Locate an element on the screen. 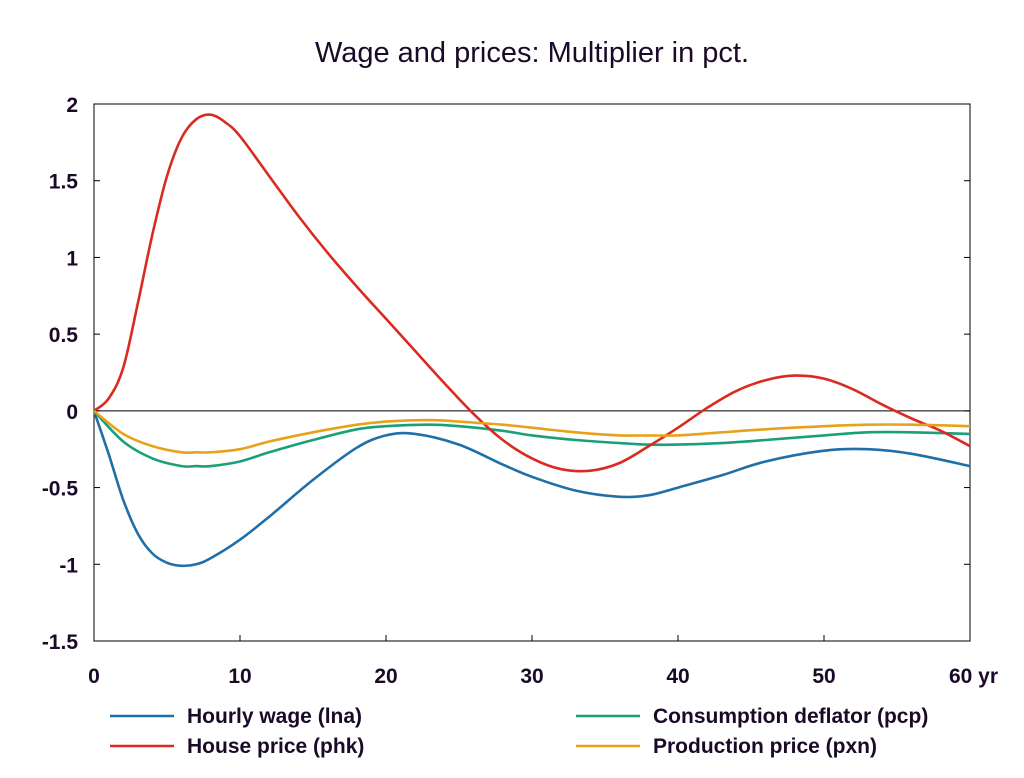 The image size is (1024, 778). y-tick-label: 1.5 is located at coordinates (64, 182).